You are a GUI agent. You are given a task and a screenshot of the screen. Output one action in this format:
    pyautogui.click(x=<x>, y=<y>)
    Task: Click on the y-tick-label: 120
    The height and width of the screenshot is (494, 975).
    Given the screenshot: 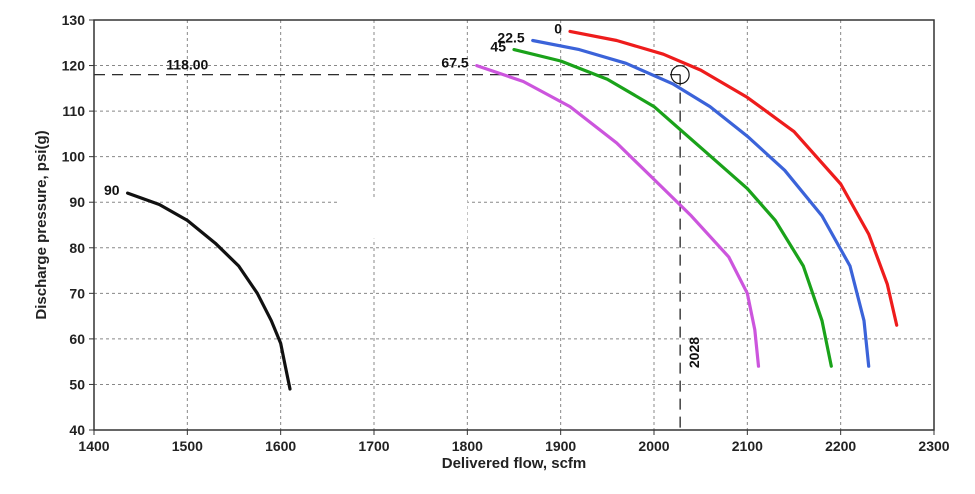 What is the action you would take?
    pyautogui.click(x=74, y=66)
    